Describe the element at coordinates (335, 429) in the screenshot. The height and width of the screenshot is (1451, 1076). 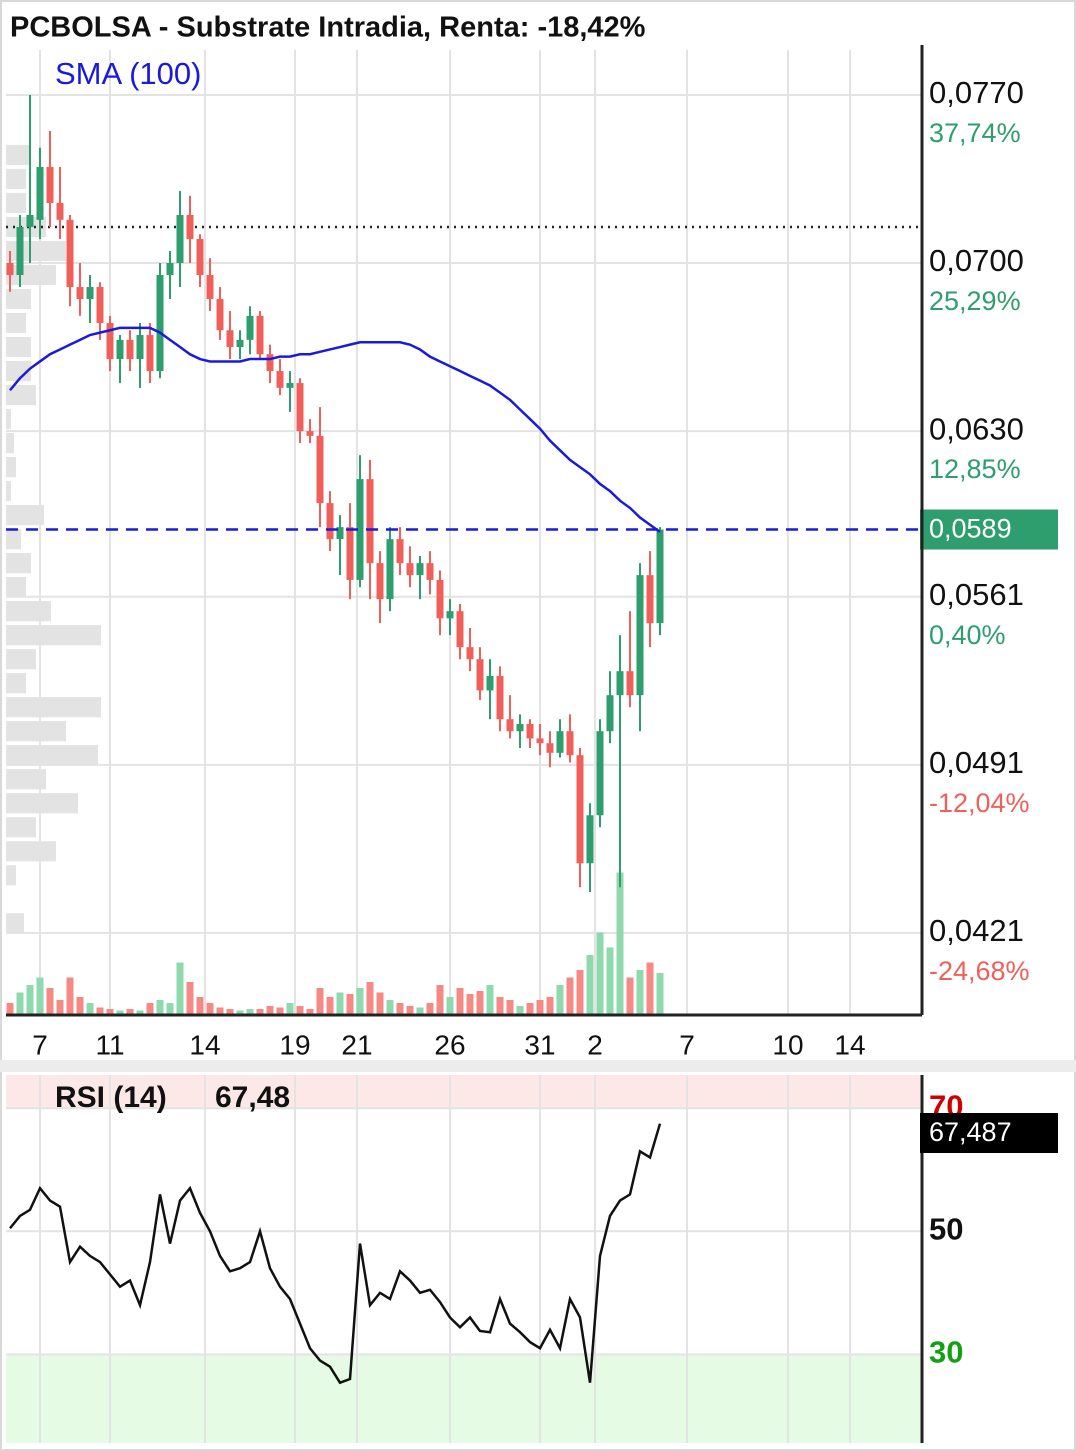
I see `sma-line` at that location.